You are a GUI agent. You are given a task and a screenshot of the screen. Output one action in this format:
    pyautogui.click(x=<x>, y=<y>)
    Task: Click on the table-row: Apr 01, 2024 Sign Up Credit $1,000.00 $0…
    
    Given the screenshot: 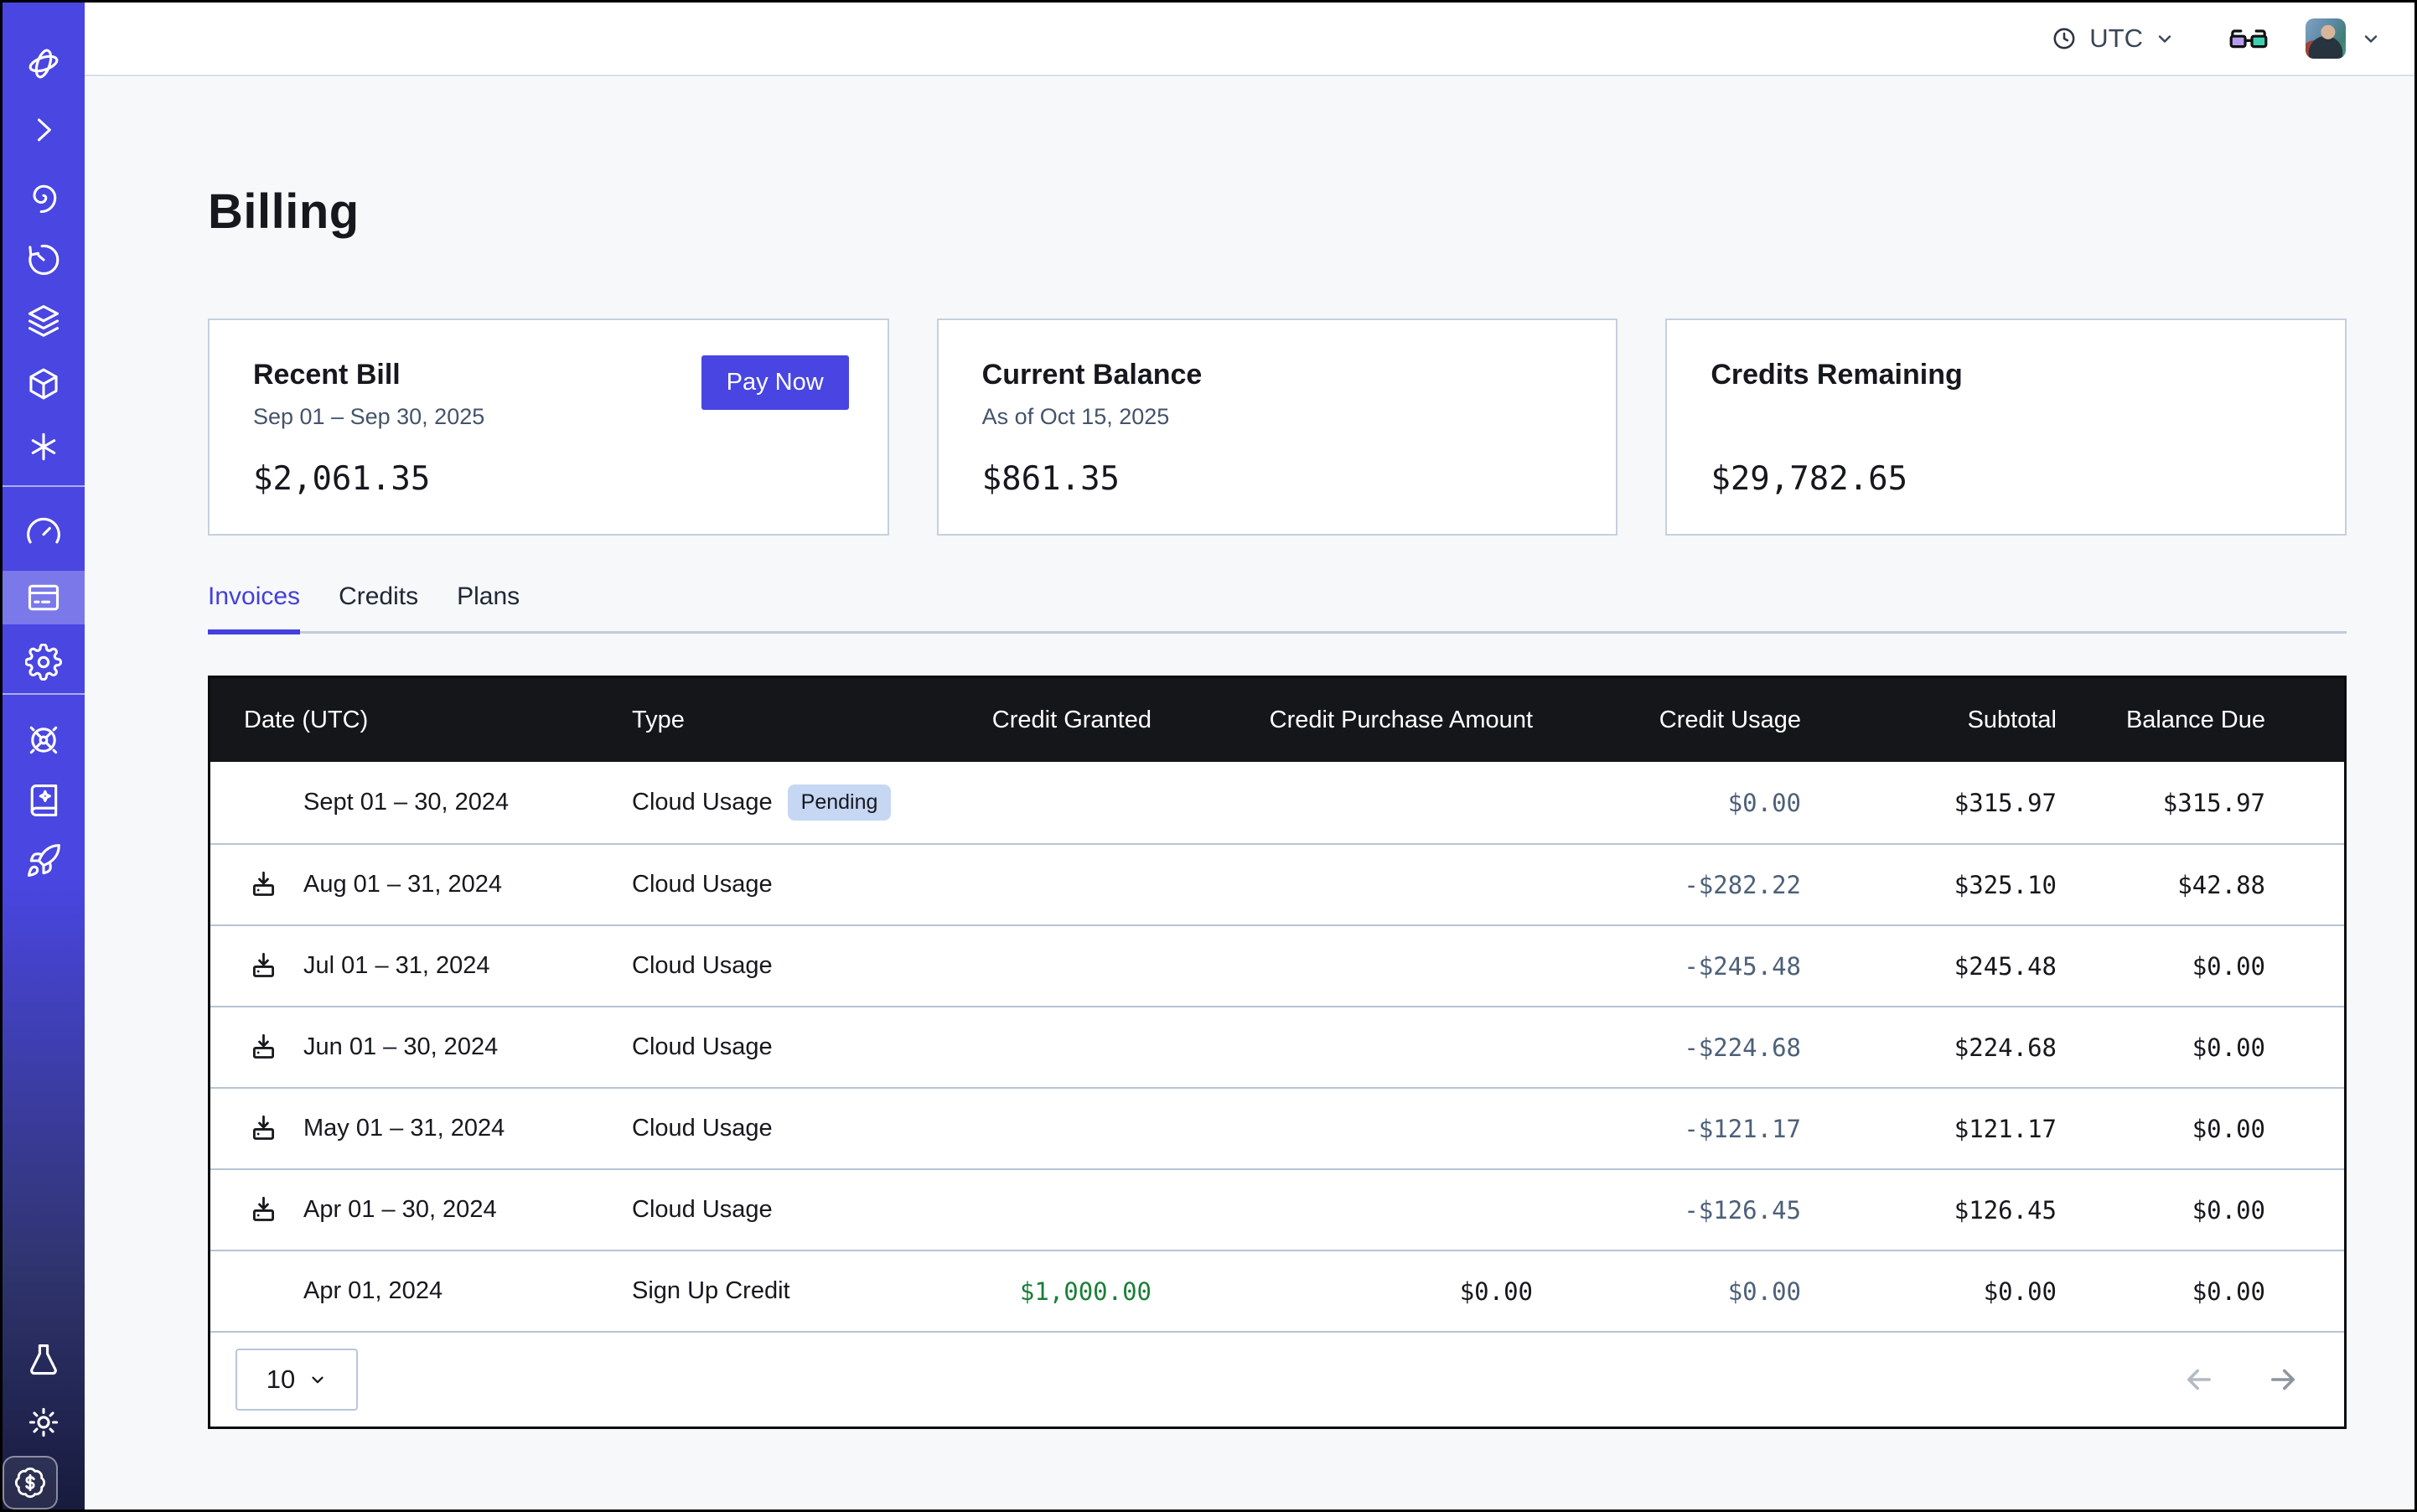 What is the action you would take?
    pyautogui.click(x=1277, y=1290)
    